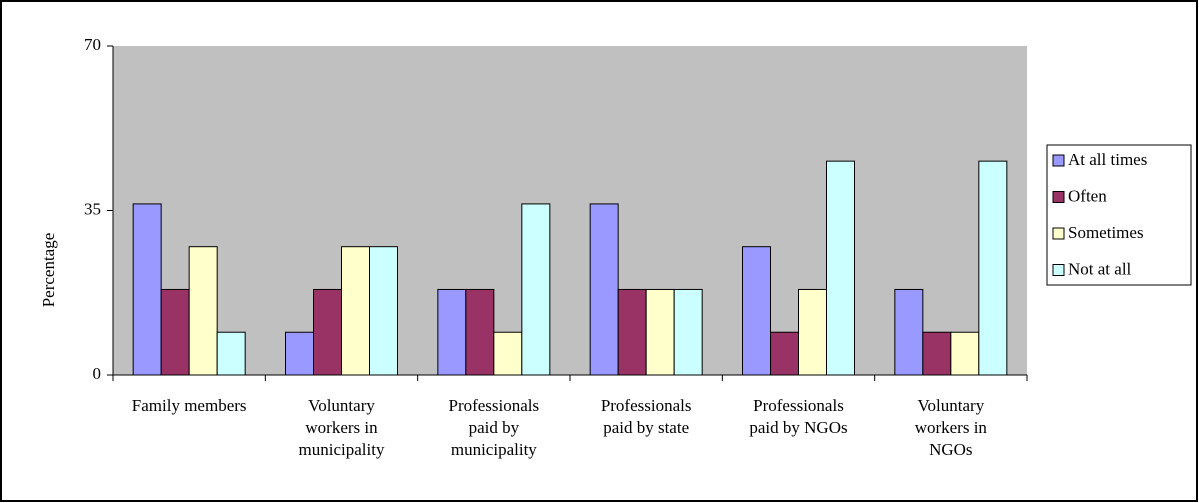  I want to click on x-tick-label: Voluntary workers in NGOs, so click(950, 427).